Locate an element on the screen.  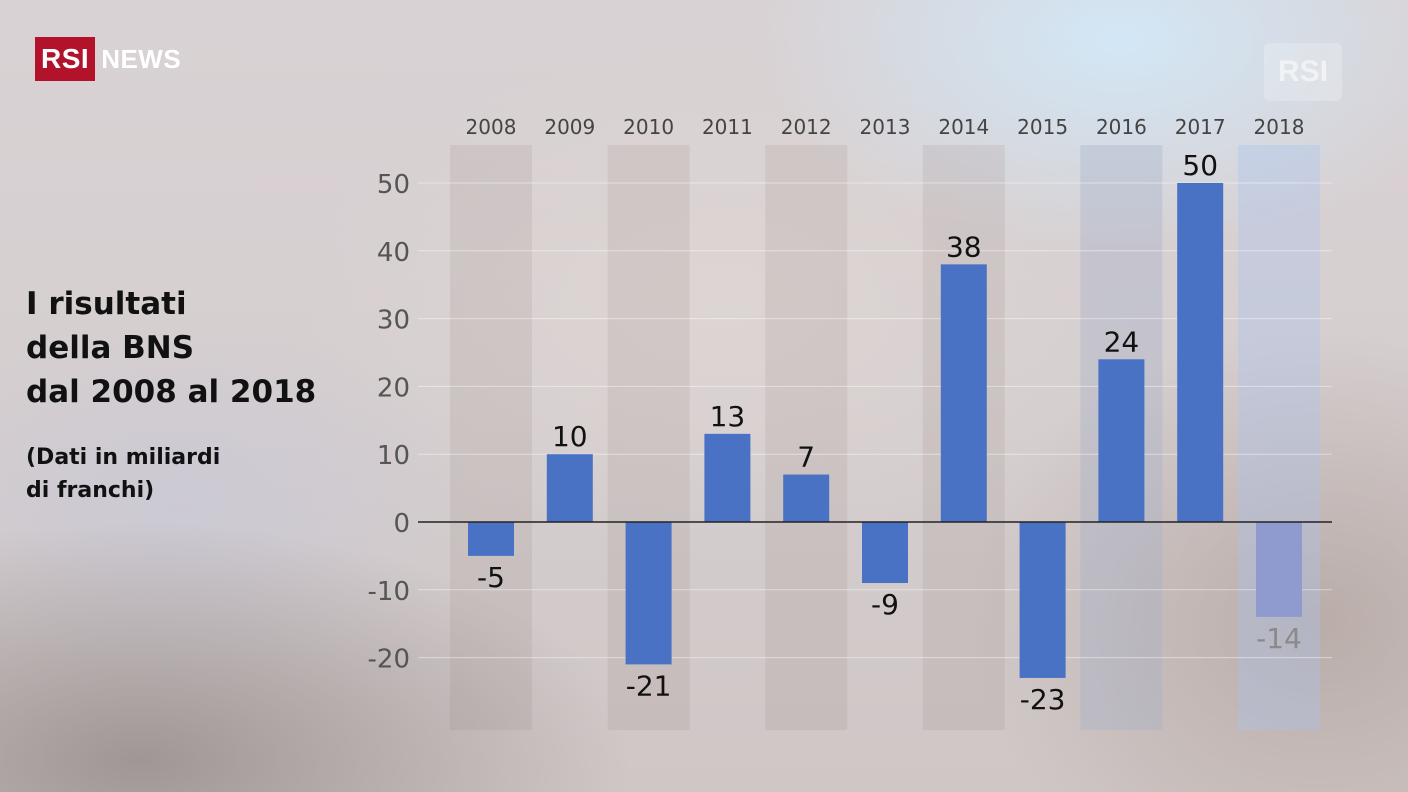
x-tick-label: 2012 is located at coordinates (806, 127).